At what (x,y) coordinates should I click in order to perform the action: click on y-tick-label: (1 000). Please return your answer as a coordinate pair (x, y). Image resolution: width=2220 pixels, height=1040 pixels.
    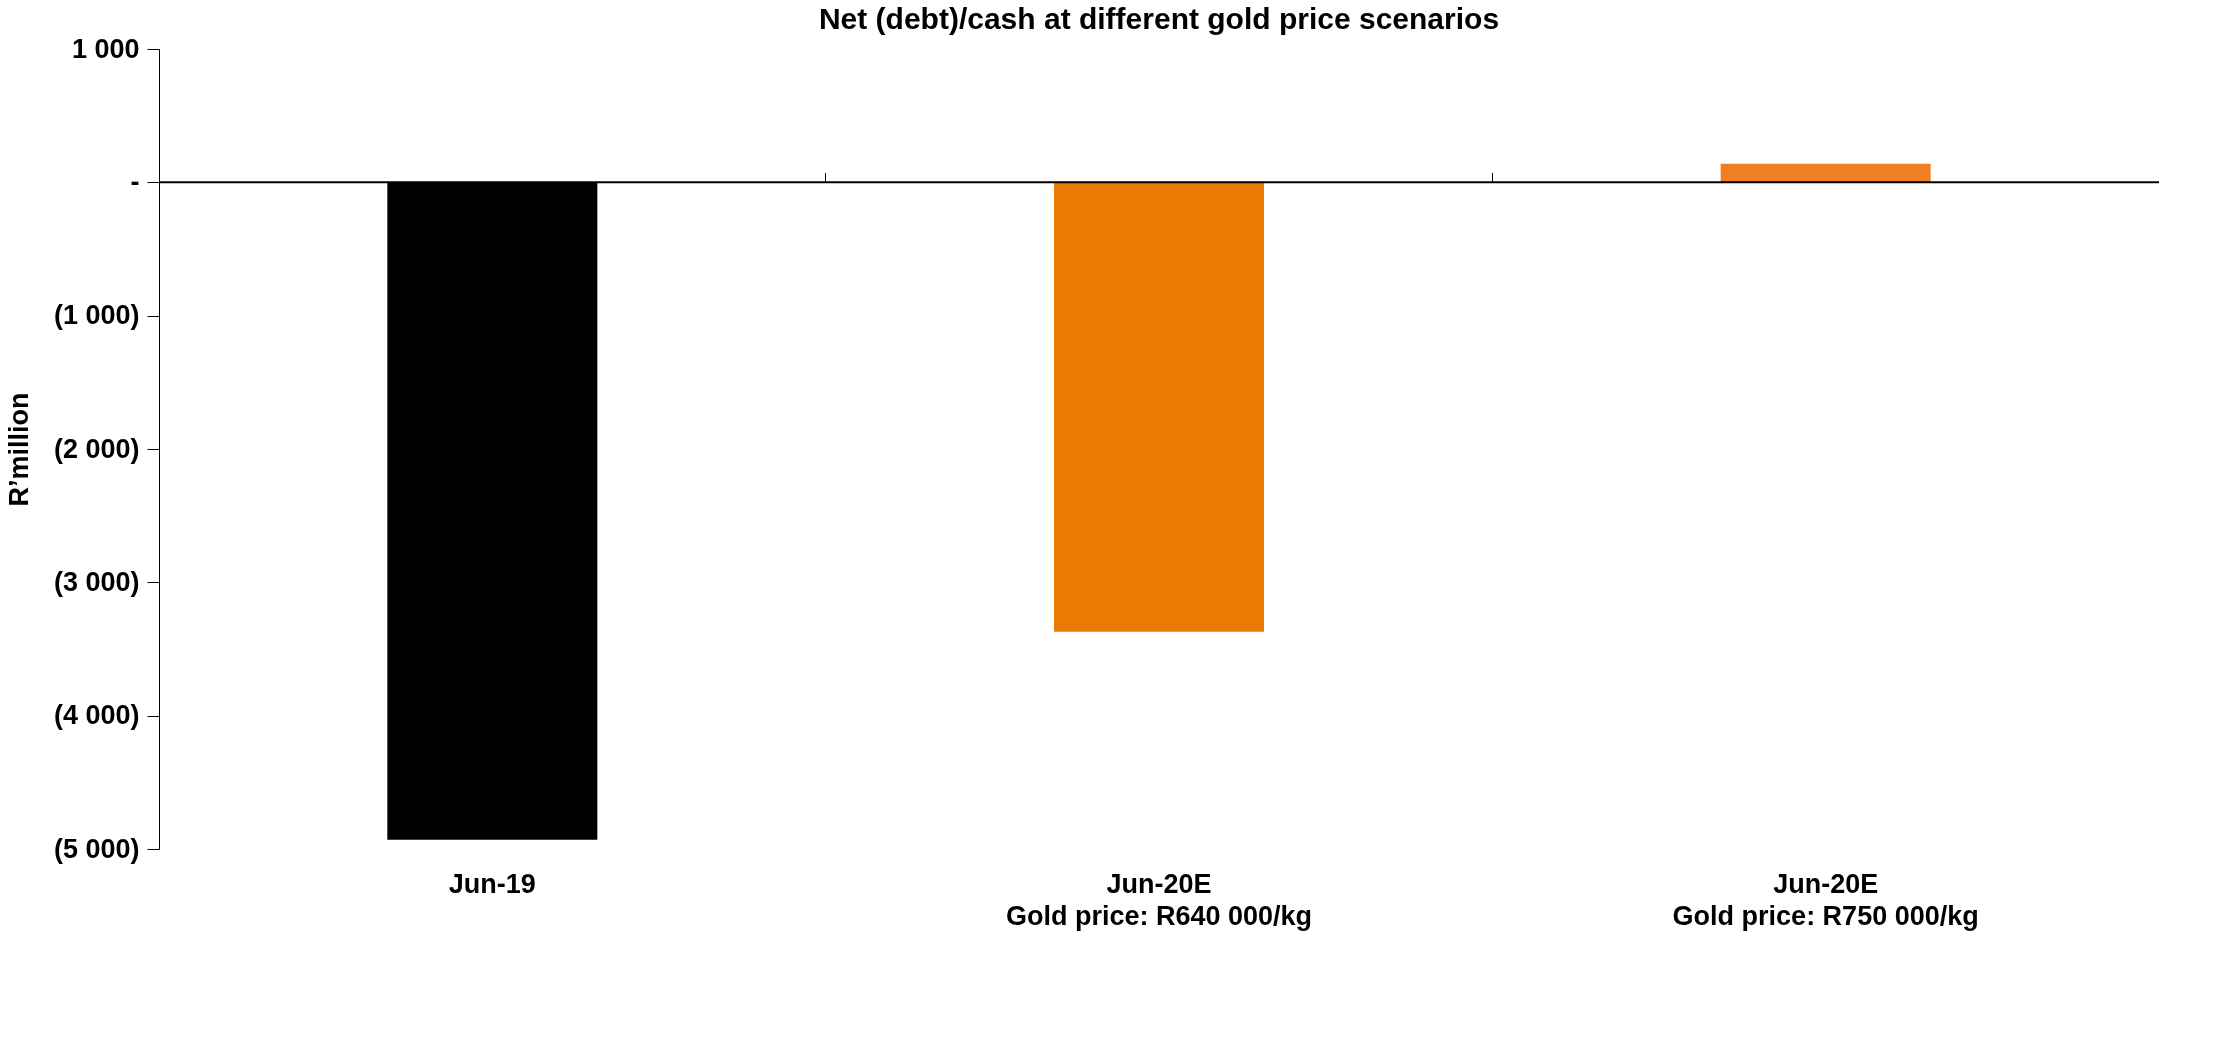
    Looking at the image, I should click on (96, 315).